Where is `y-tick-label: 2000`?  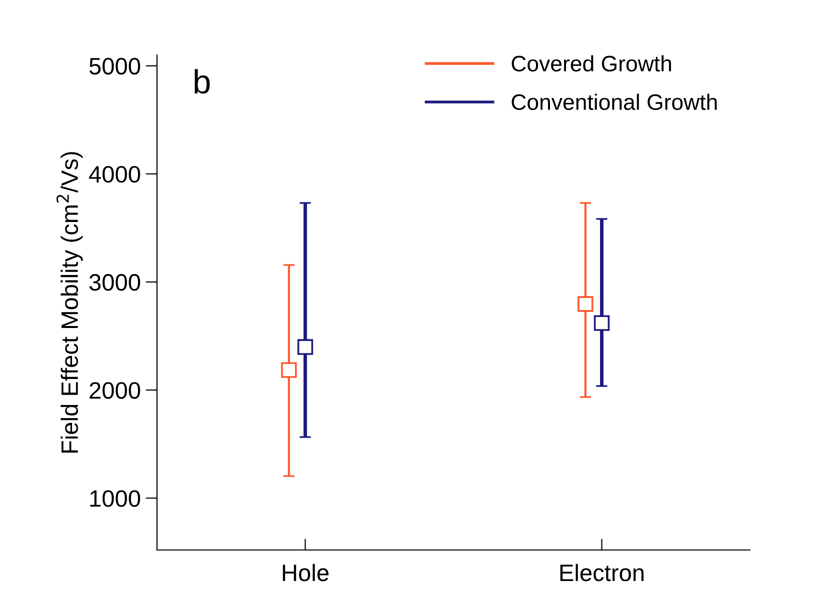 y-tick-label: 2000 is located at coordinates (115, 390).